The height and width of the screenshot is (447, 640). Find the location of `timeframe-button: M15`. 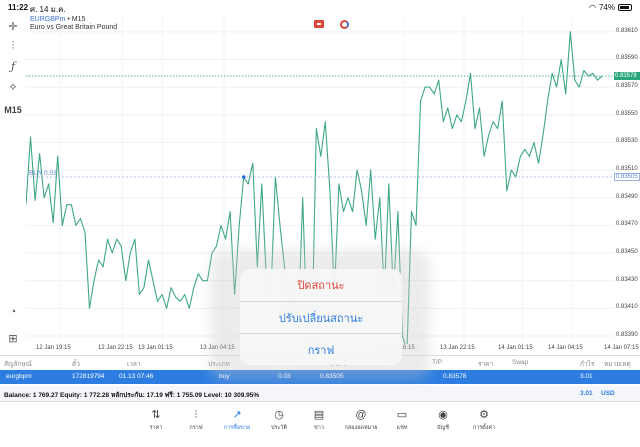

timeframe-button: M15 is located at coordinates (13, 110).